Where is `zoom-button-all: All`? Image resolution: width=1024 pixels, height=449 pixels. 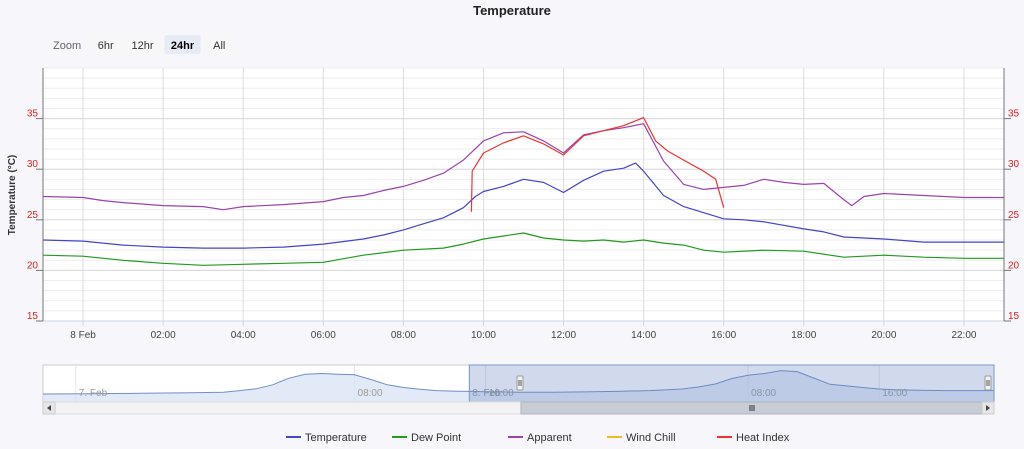
zoom-button-all: All is located at coordinates (219, 44).